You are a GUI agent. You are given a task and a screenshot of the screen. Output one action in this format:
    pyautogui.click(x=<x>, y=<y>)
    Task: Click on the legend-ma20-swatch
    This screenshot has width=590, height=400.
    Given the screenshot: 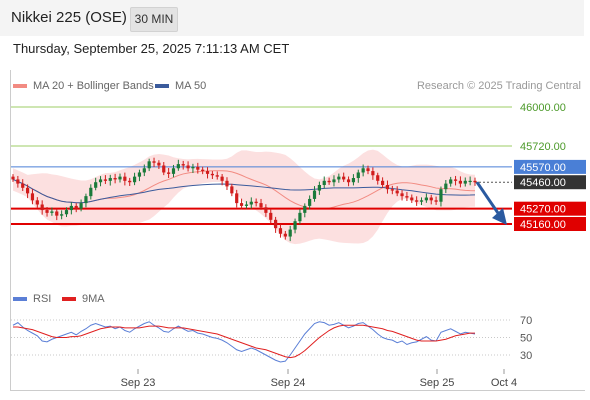 What is the action you would take?
    pyautogui.click(x=20, y=86)
    